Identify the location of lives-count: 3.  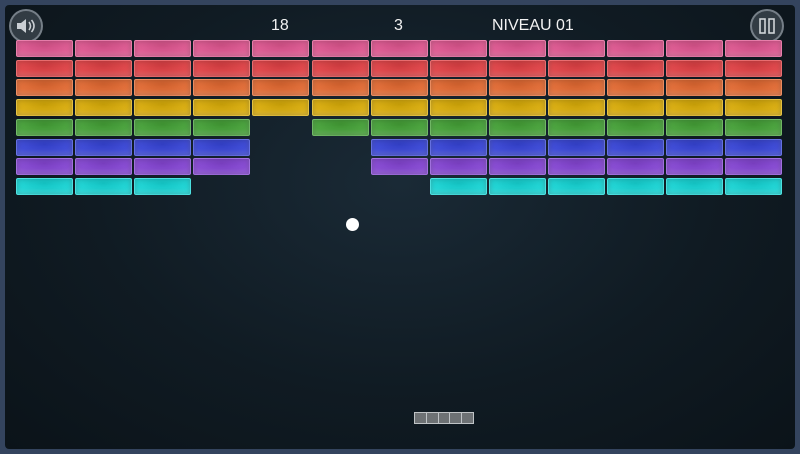
(398, 25).